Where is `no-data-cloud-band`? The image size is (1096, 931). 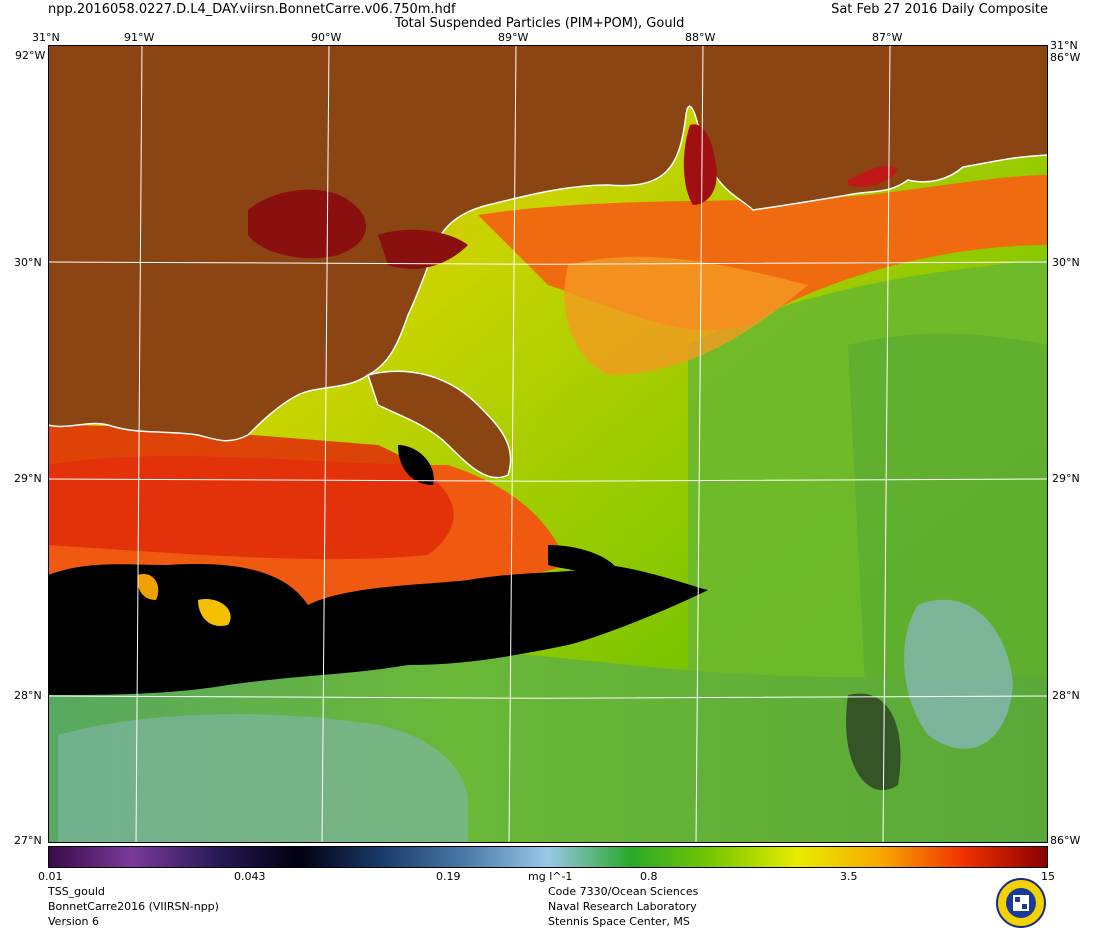
no-data-cloud-band is located at coordinates (378, 629).